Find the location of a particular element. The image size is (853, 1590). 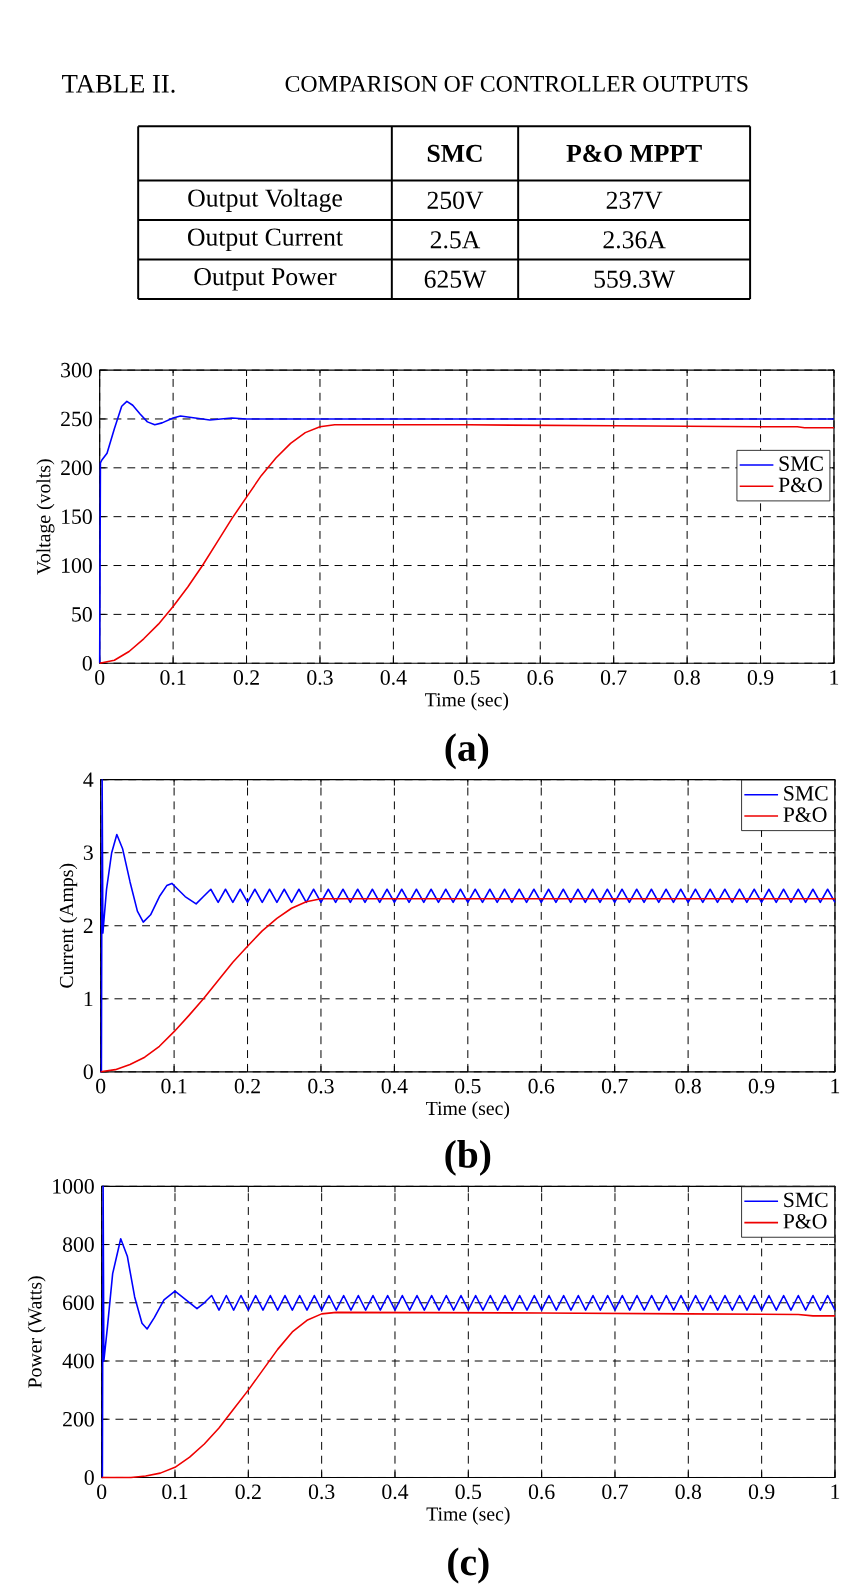

y-tick-label: 250 is located at coordinates (77, 419).